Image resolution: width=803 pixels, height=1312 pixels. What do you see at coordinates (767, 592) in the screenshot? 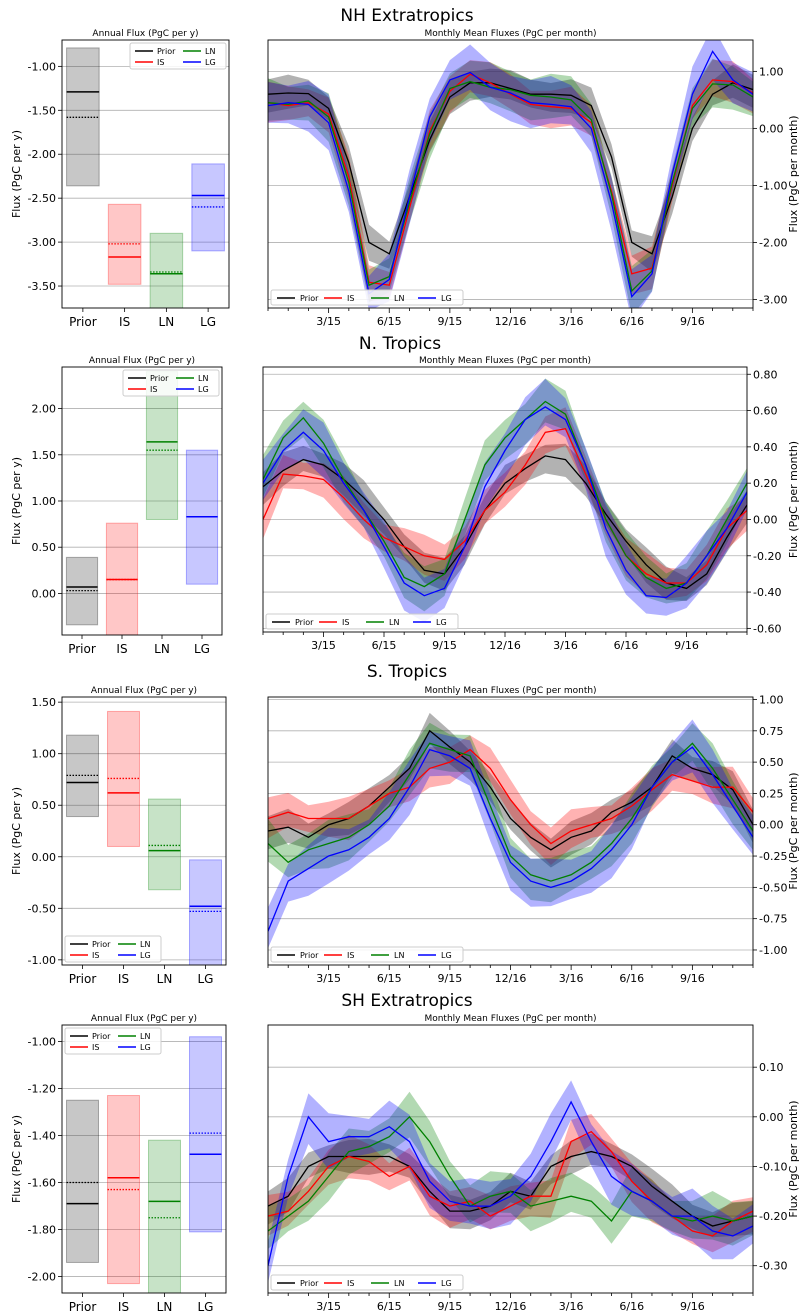
I see `monthly-ytick-label: -0.40` at bounding box center [767, 592].